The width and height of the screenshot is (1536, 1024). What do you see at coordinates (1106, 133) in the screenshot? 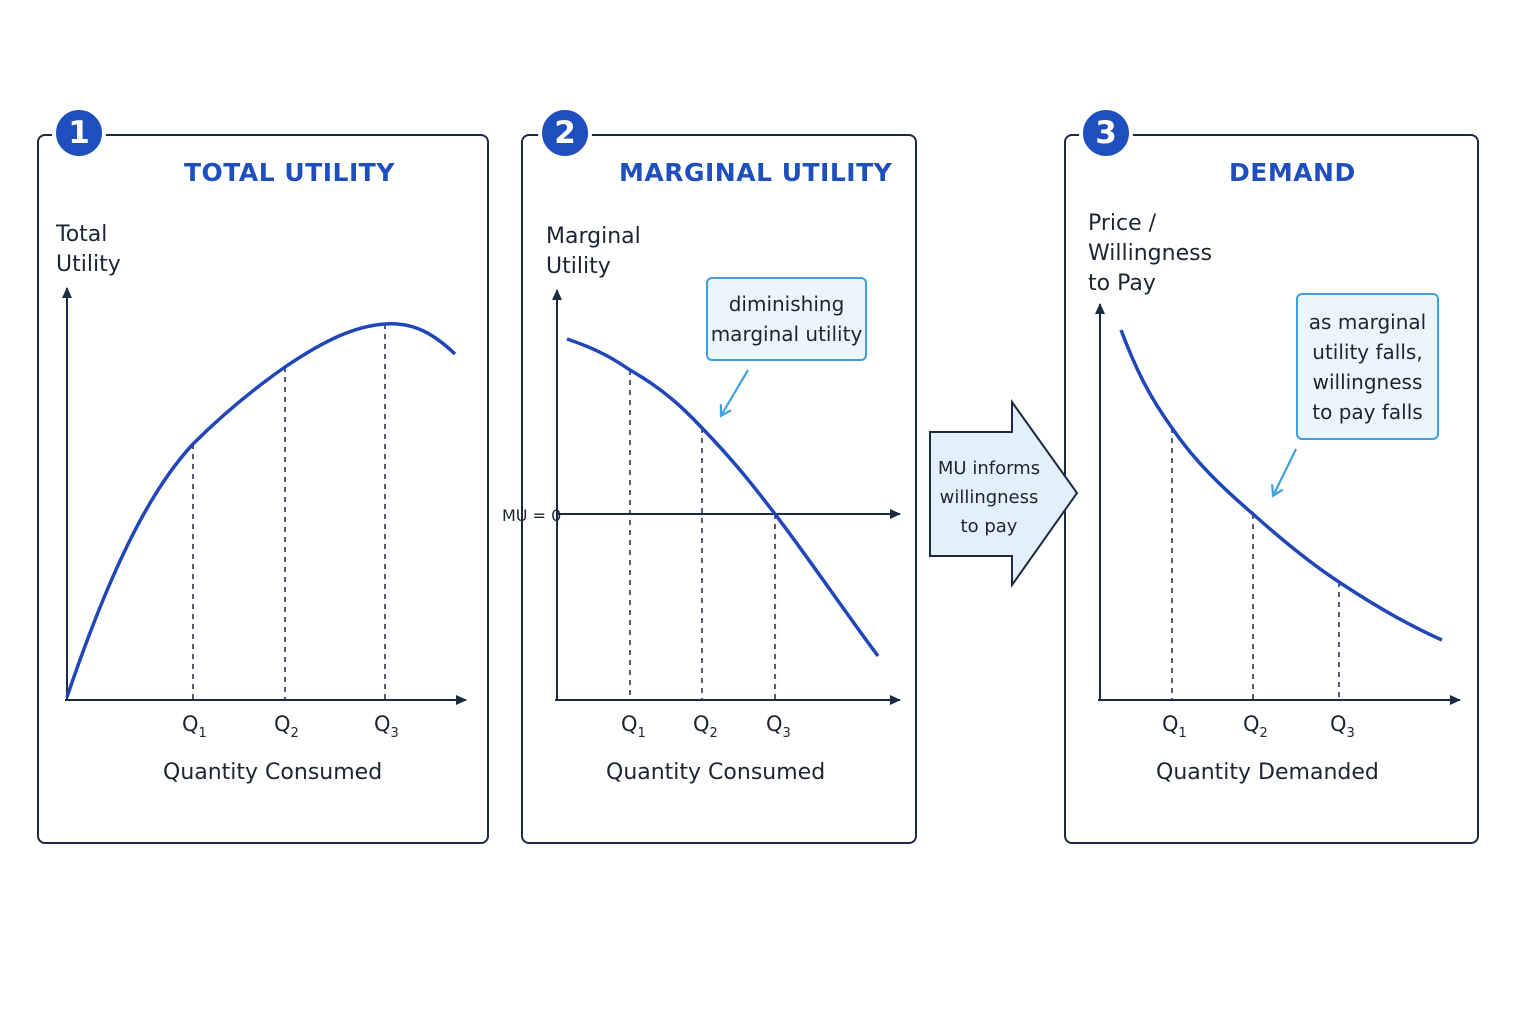
I see `step-3-badge: 3` at bounding box center [1106, 133].